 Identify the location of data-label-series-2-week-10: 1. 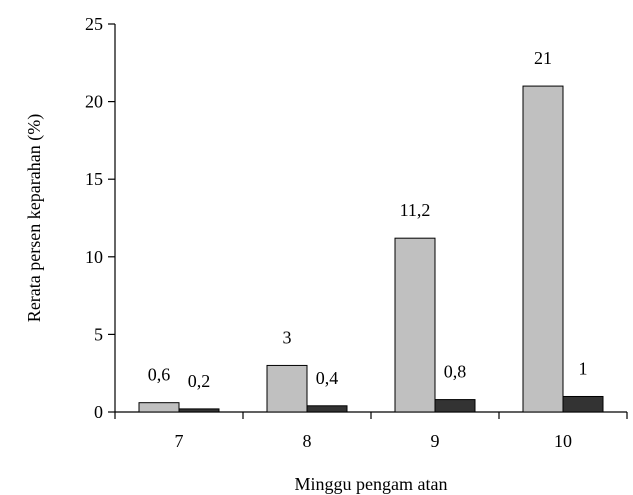
(583, 368).